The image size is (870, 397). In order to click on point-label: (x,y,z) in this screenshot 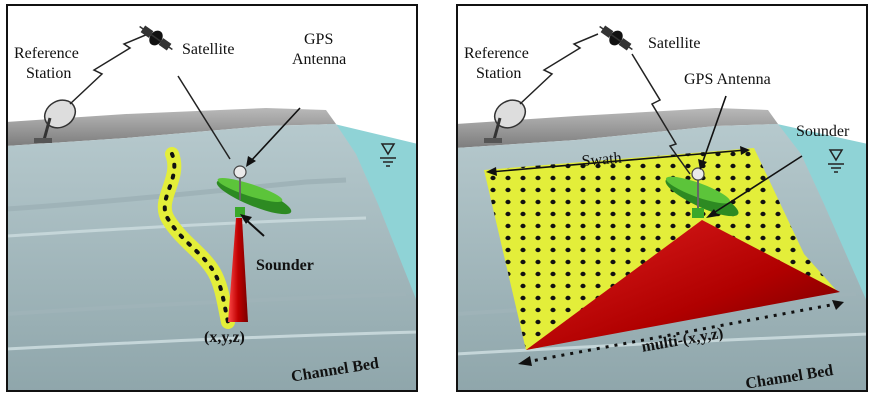, I will do `click(224, 337)`.